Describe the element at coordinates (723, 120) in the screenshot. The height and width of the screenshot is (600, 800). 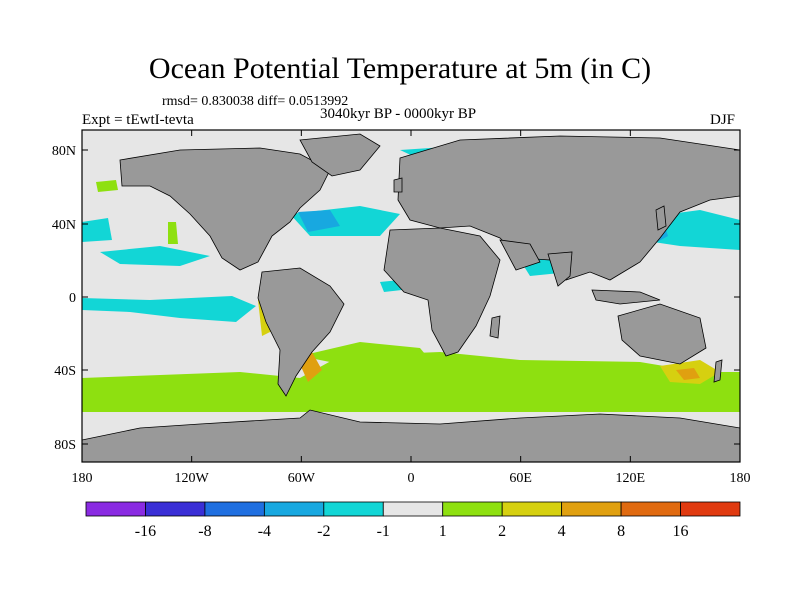
I see `season-label: DJF` at that location.